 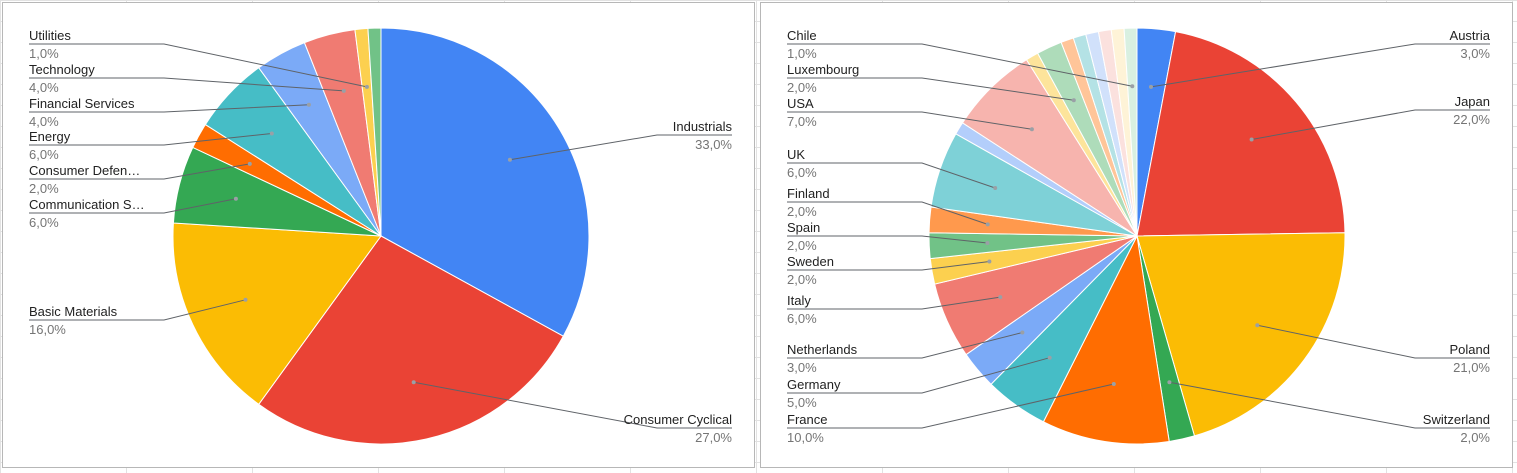 I want to click on leader-line-uk, so click(x=891, y=175).